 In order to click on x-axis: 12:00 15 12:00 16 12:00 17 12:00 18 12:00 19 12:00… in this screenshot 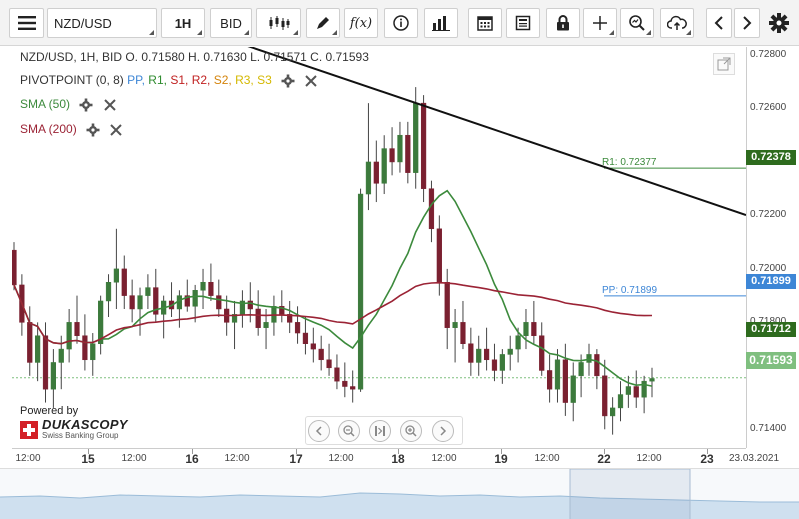, I will do `click(395, 458)`.